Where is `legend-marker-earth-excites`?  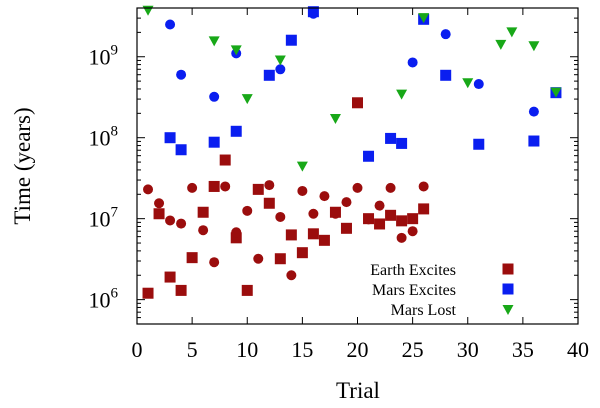 legend-marker-earth-excites is located at coordinates (508, 269).